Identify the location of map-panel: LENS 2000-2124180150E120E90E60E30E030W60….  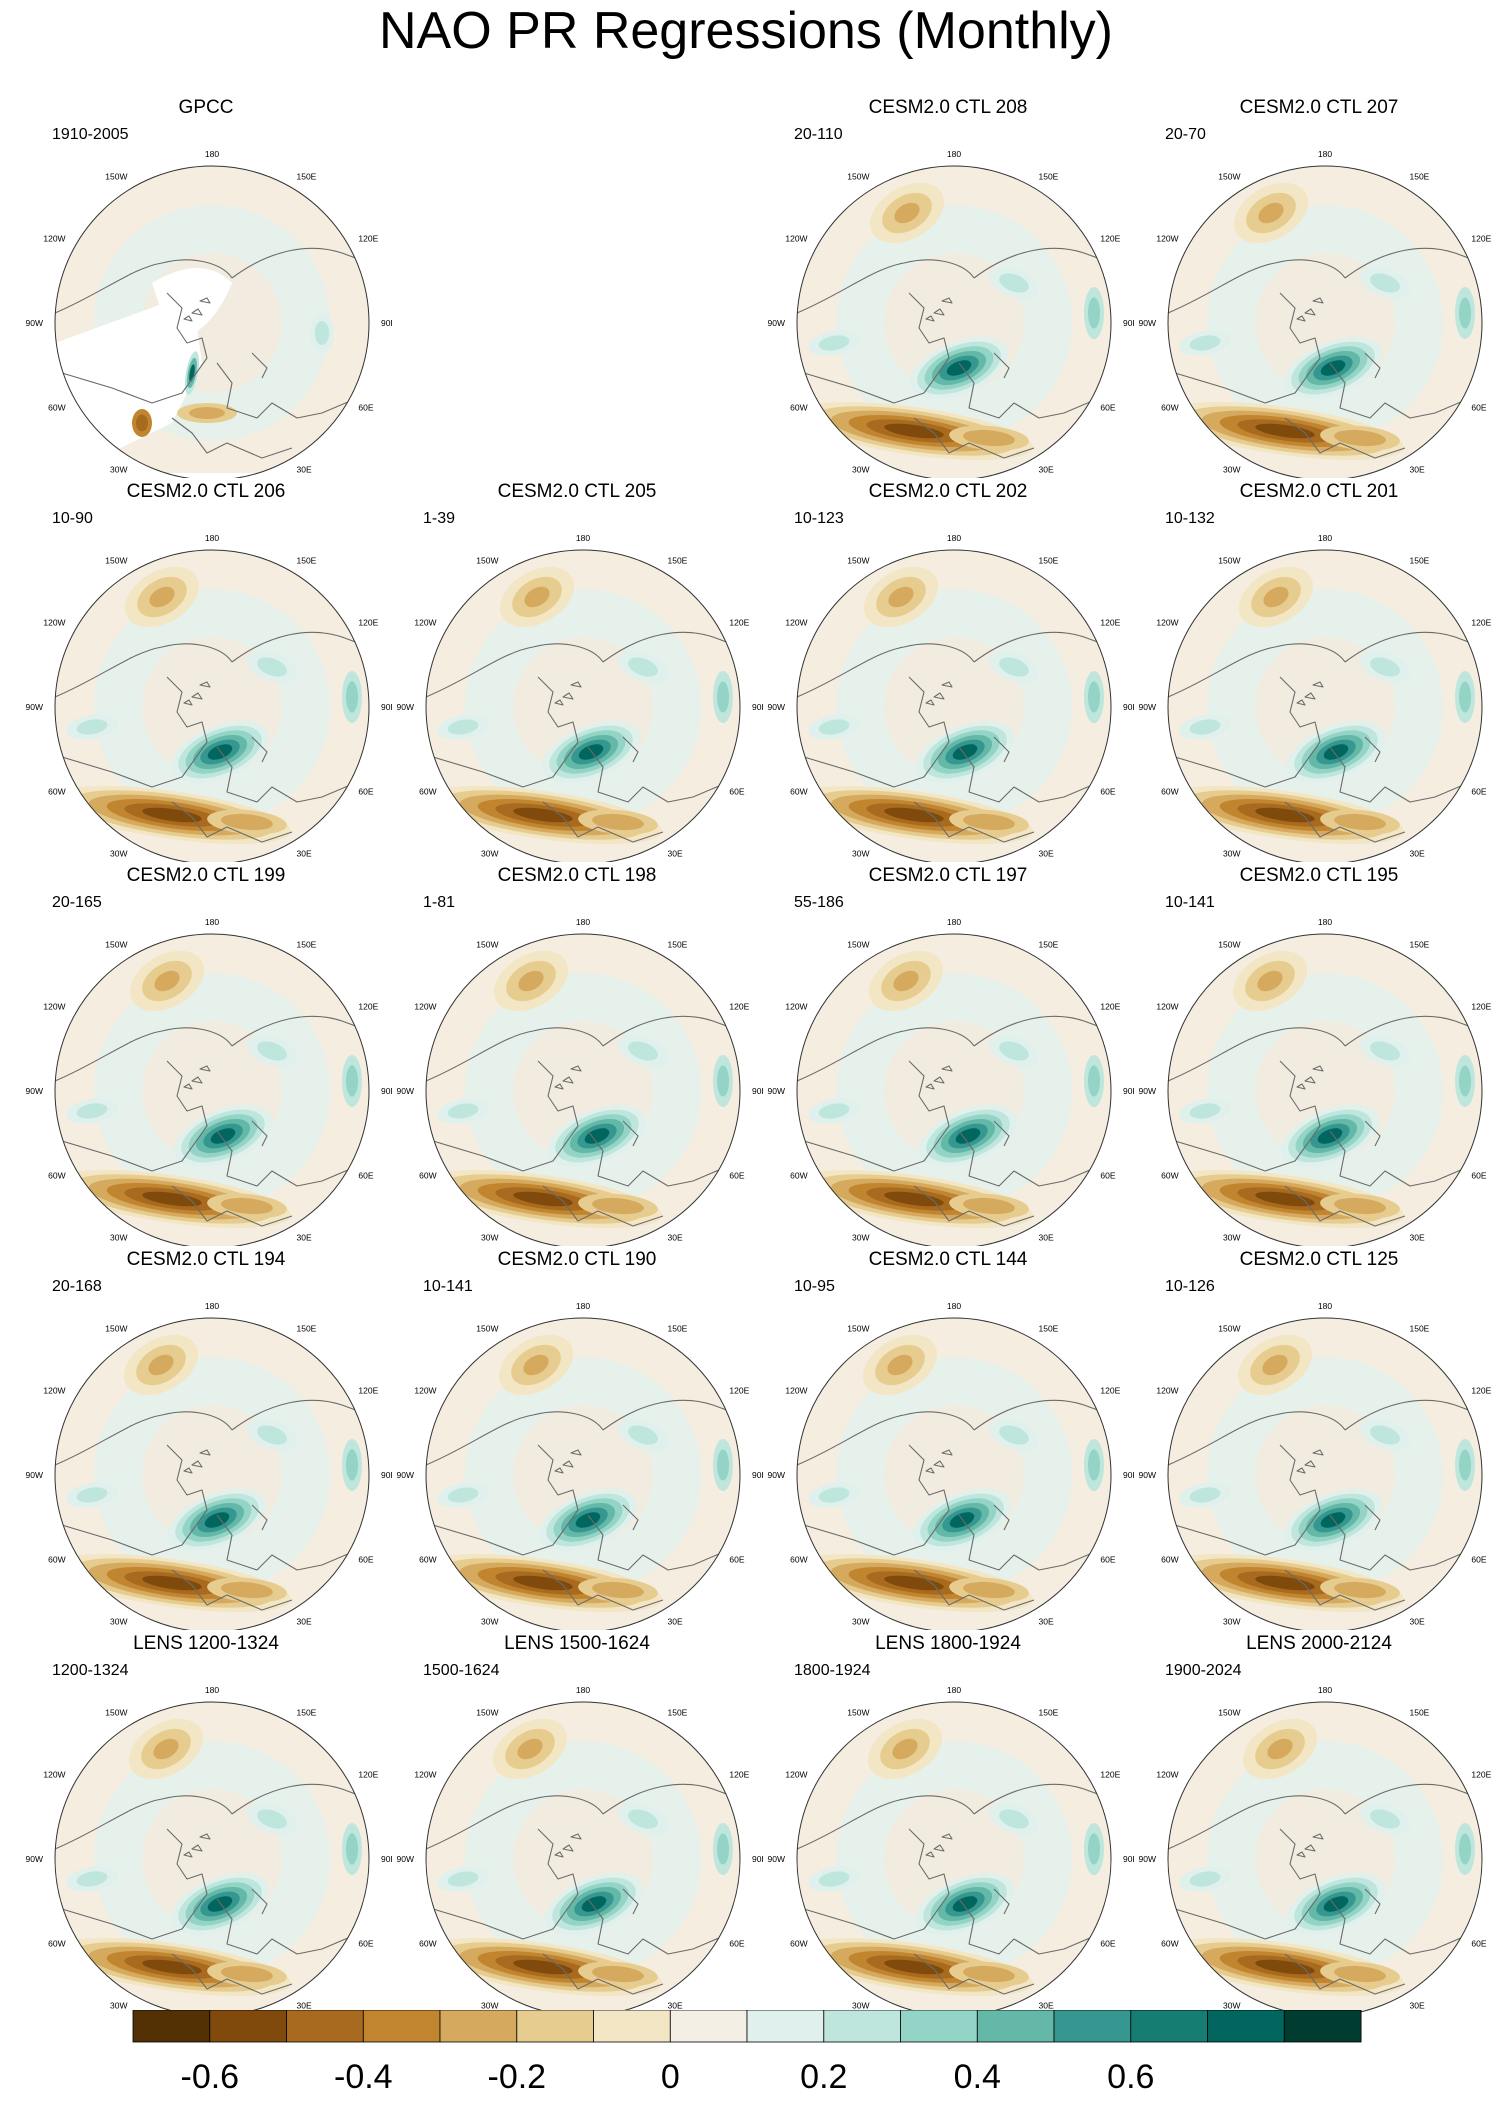
(1312, 1822).